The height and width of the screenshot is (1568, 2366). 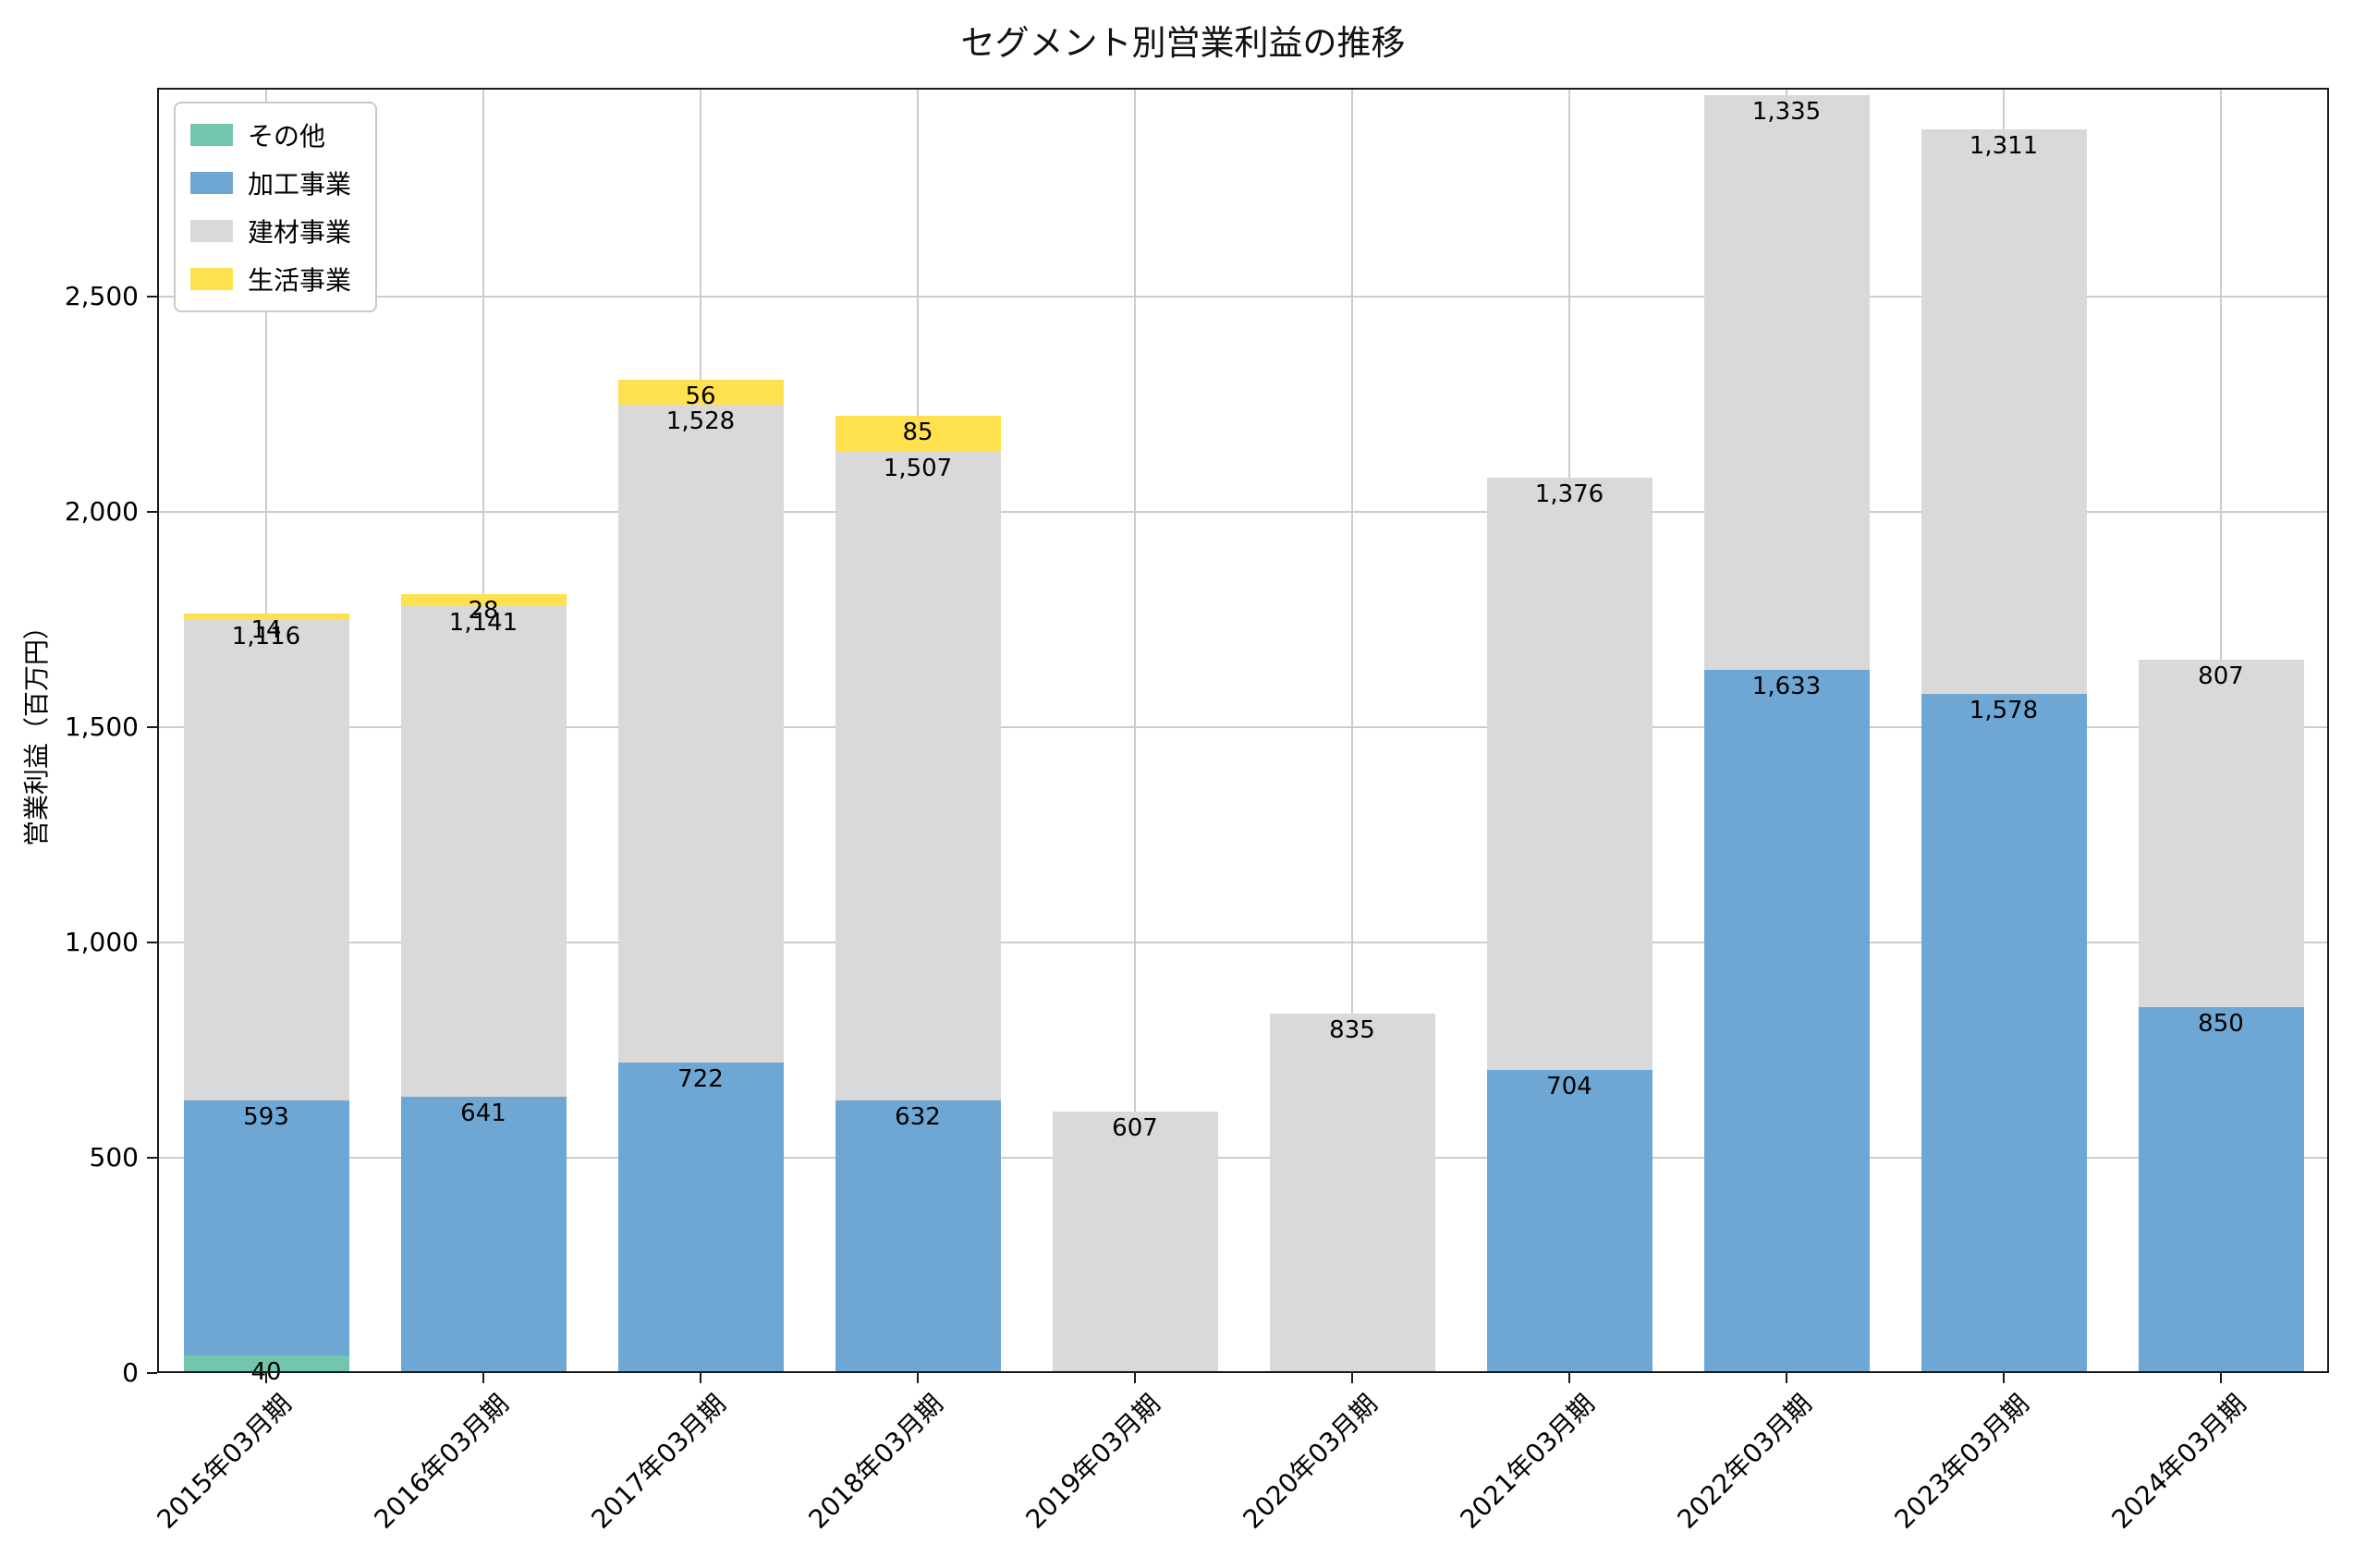 I want to click on x-tick-label: 2019年03月期, so click(x=1092, y=1461).